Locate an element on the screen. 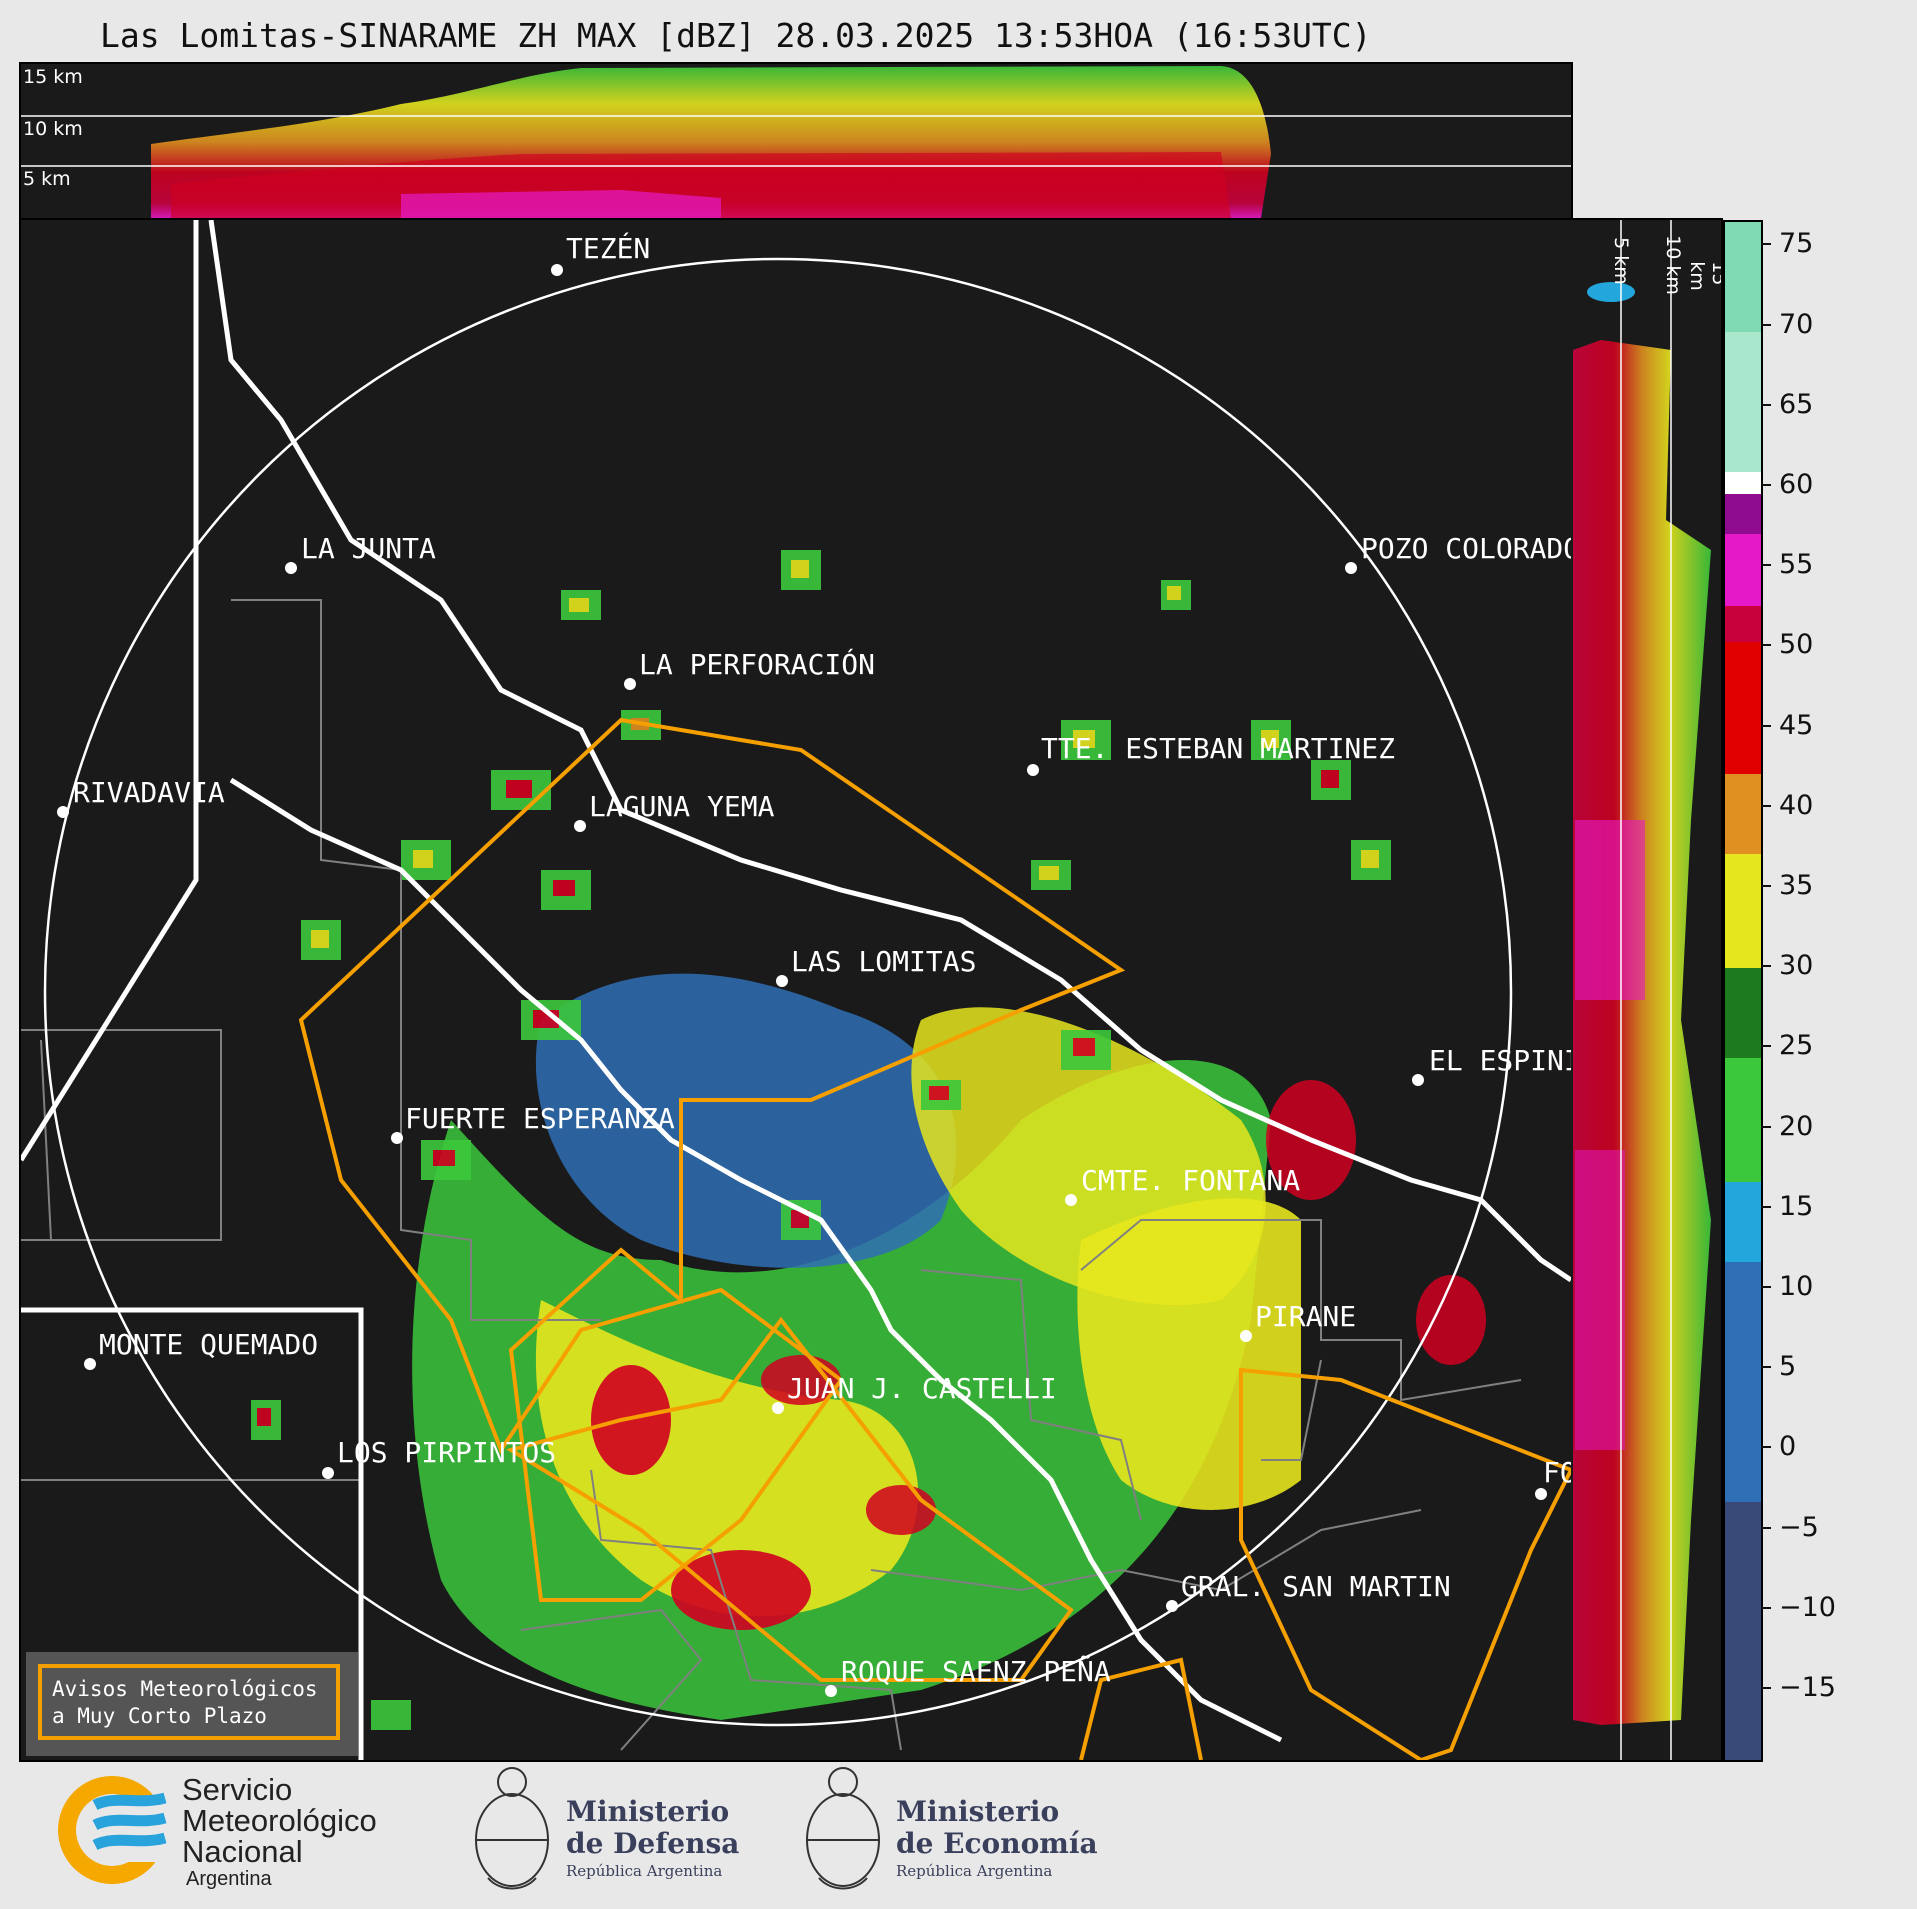  place-label-laguna-yema: LAGUNA YEMA is located at coordinates (682, 806).